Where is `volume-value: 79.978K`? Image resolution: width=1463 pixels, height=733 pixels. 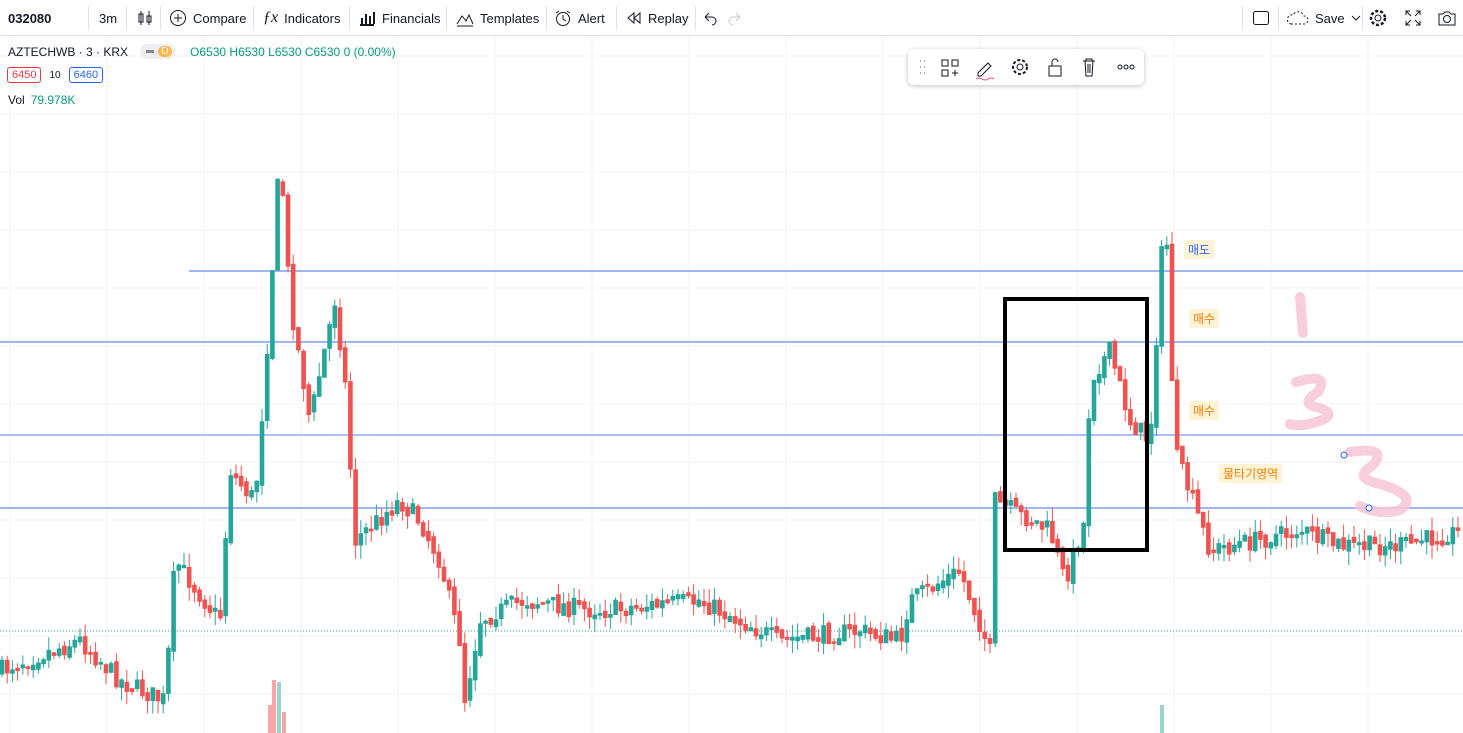
volume-value: 79.978K is located at coordinates (53, 100).